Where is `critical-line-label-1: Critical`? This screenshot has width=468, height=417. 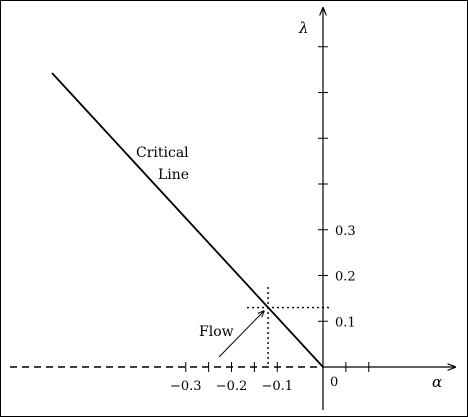 critical-line-label-1: Critical is located at coordinates (162, 153).